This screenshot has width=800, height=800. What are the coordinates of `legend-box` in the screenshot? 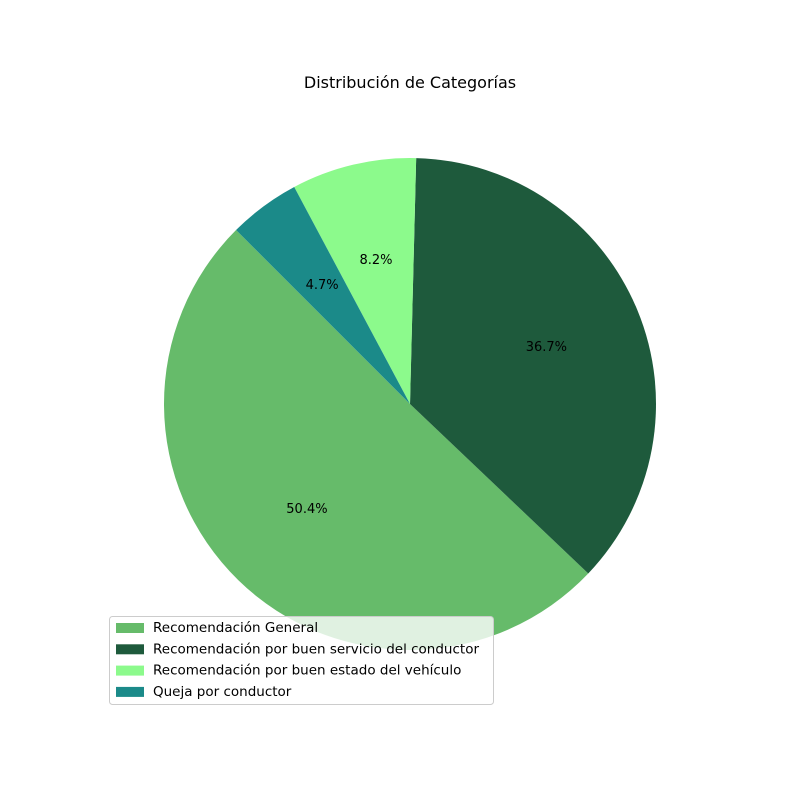 It's located at (301, 660).